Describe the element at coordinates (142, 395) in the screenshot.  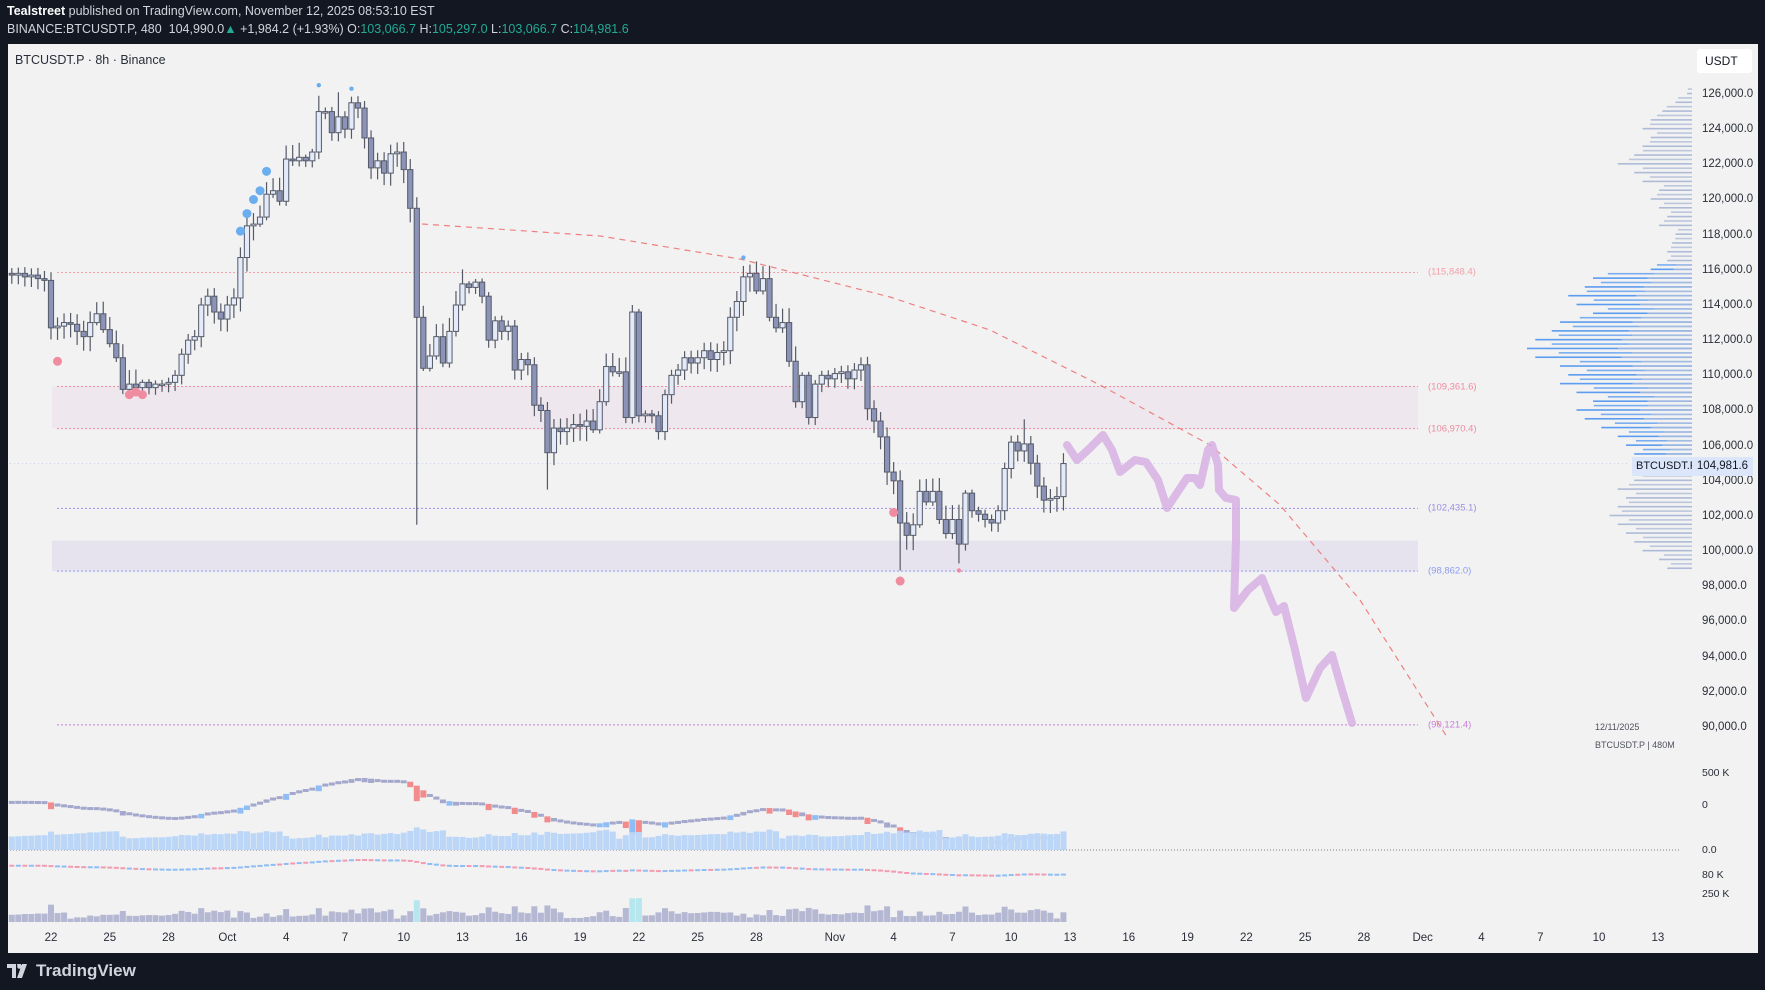
I see `pivot-low-marker` at that location.